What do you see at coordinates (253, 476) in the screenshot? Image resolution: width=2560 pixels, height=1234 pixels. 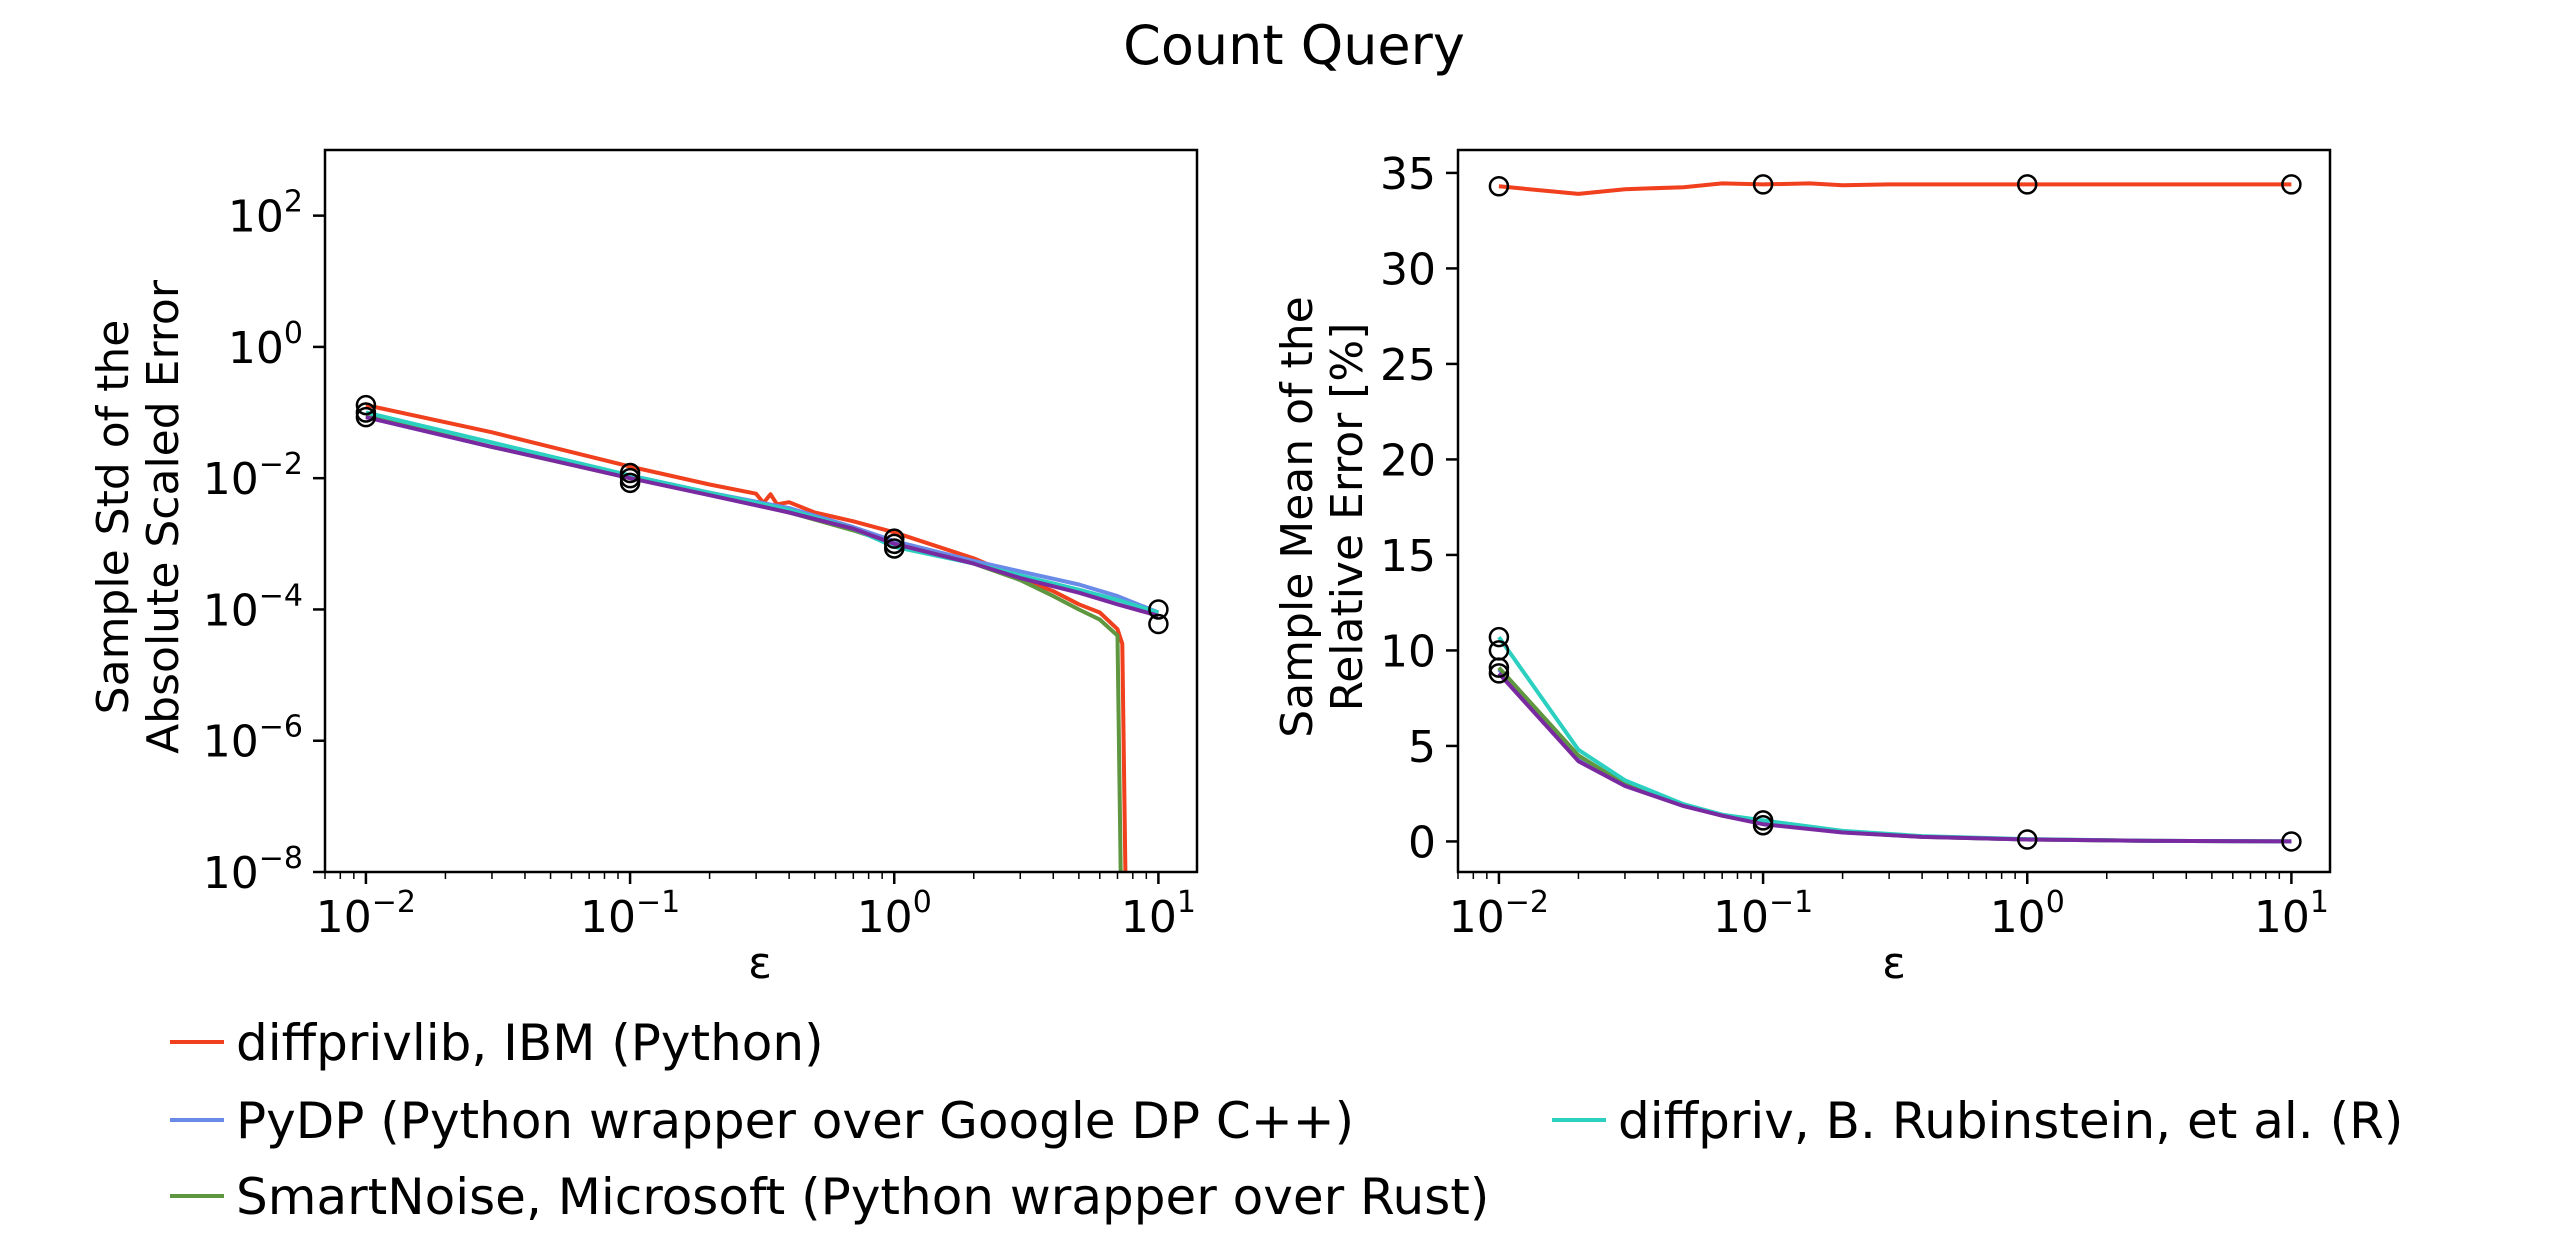 I see `y-tick-label: 10⁻²` at bounding box center [253, 476].